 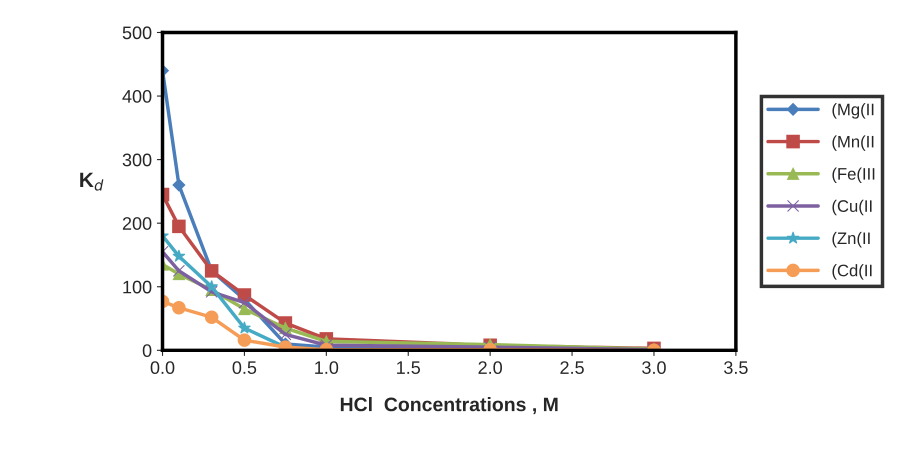 I want to click on y-tick-label: 0, so click(x=147, y=351).